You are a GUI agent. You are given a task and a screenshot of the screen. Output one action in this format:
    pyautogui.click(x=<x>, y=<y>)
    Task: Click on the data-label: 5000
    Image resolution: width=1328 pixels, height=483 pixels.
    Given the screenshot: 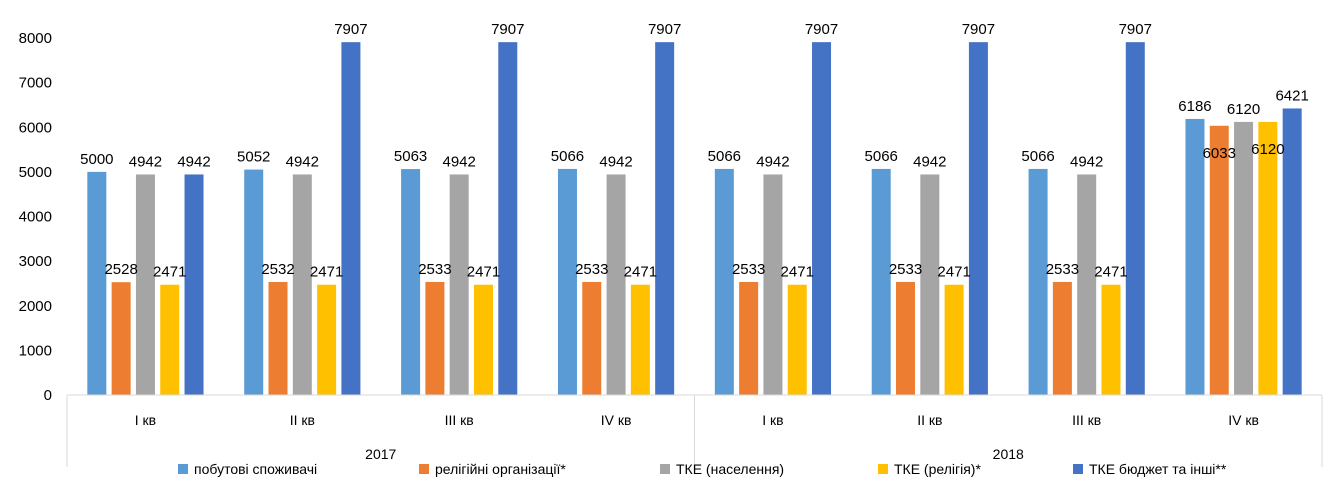 What is the action you would take?
    pyautogui.click(x=96, y=159)
    